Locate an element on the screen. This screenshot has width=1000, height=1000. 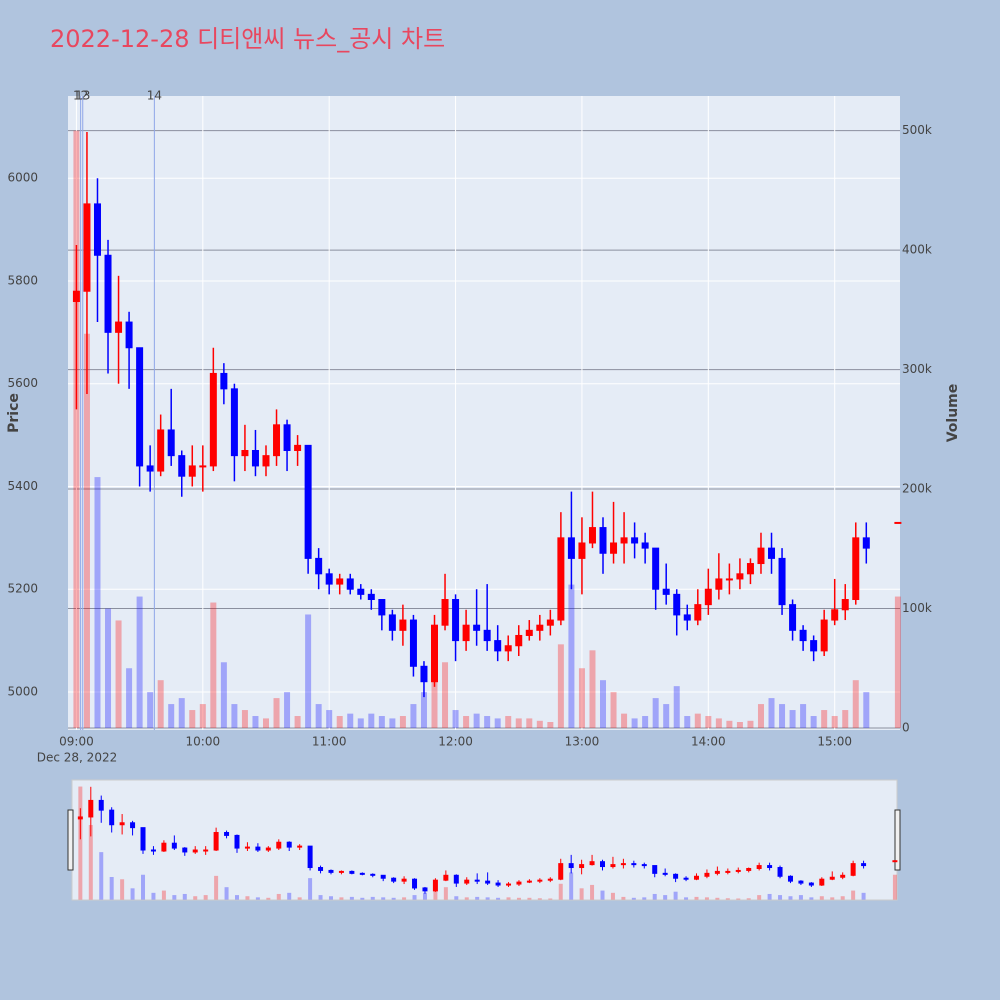
x-tick-label: 11:00 is located at coordinates (329, 742).